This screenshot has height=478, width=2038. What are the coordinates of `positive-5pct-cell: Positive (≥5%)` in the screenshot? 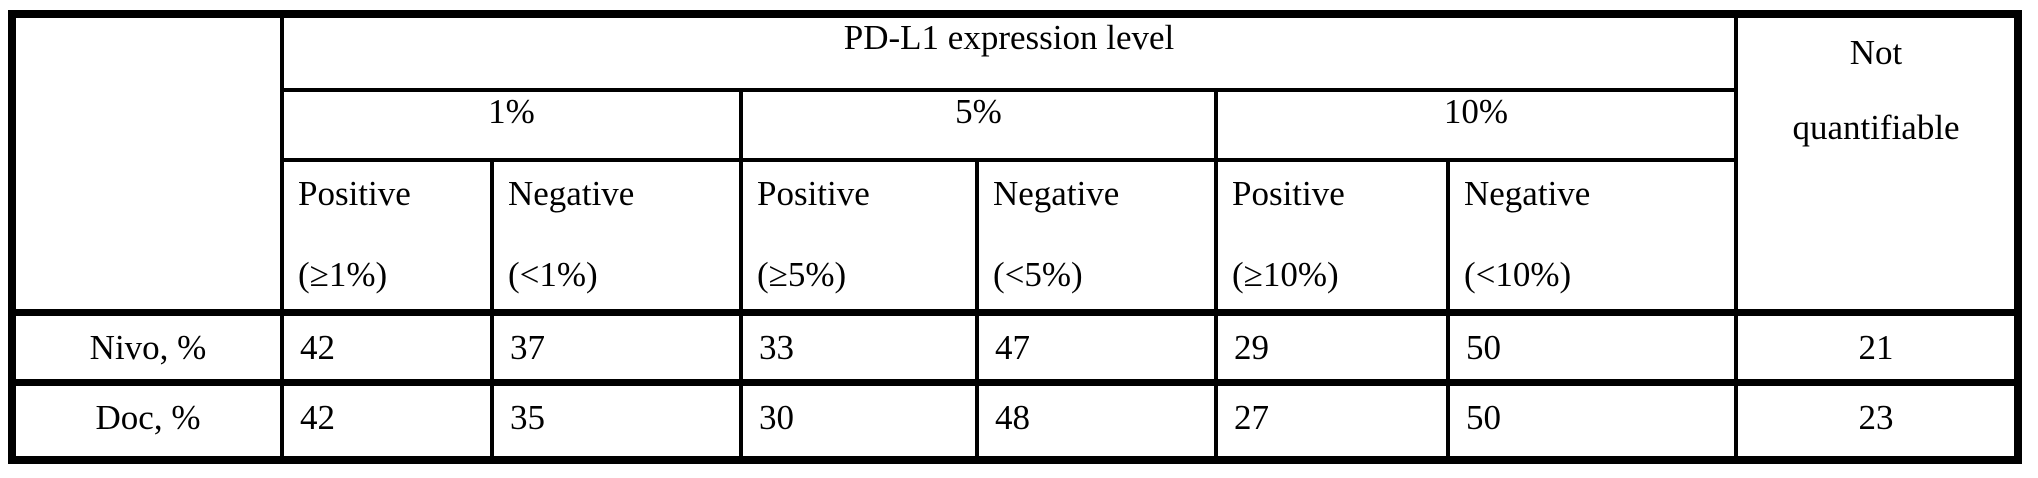 It's located at (859, 236).